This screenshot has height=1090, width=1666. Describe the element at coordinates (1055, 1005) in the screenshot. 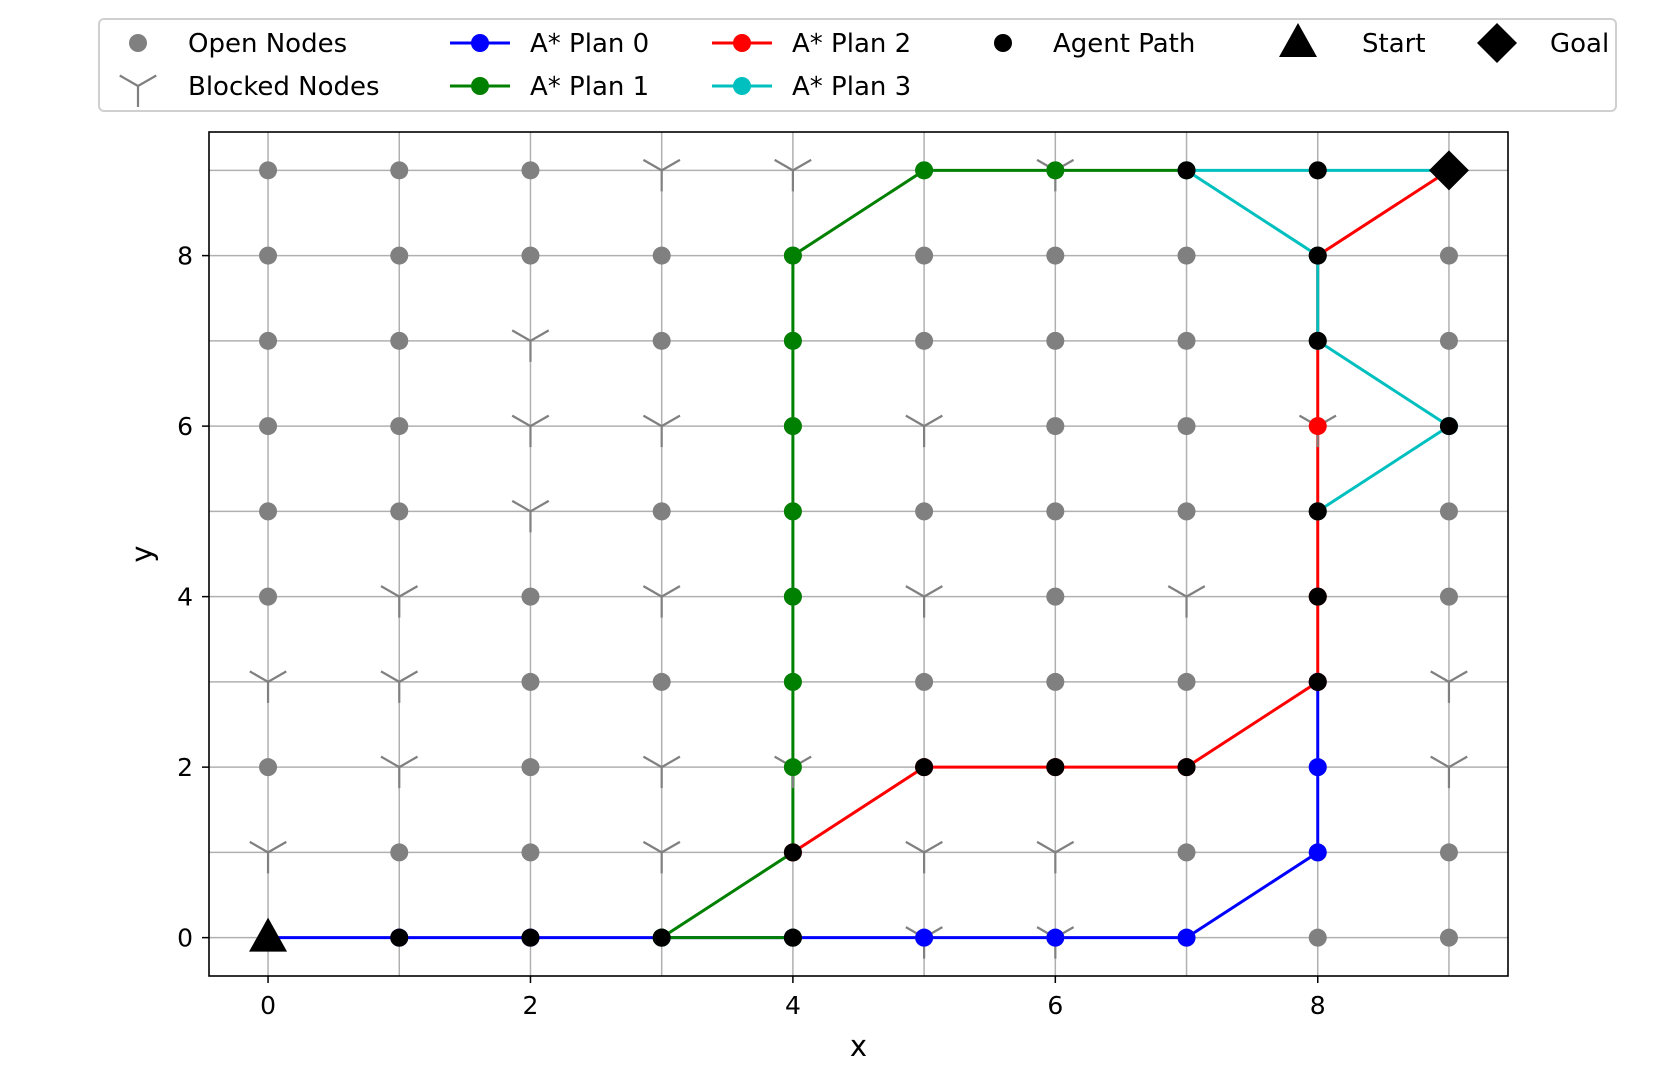

I see `x-tick-label: 6` at that location.